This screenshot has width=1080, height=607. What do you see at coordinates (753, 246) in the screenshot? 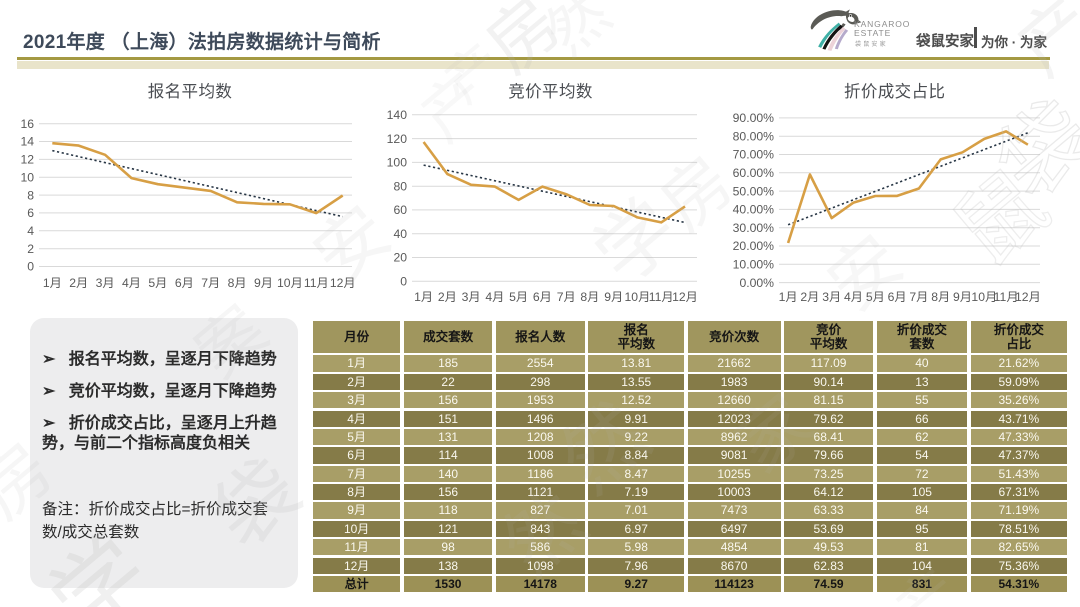
I see `svg-text: 20.00%` at bounding box center [753, 246].